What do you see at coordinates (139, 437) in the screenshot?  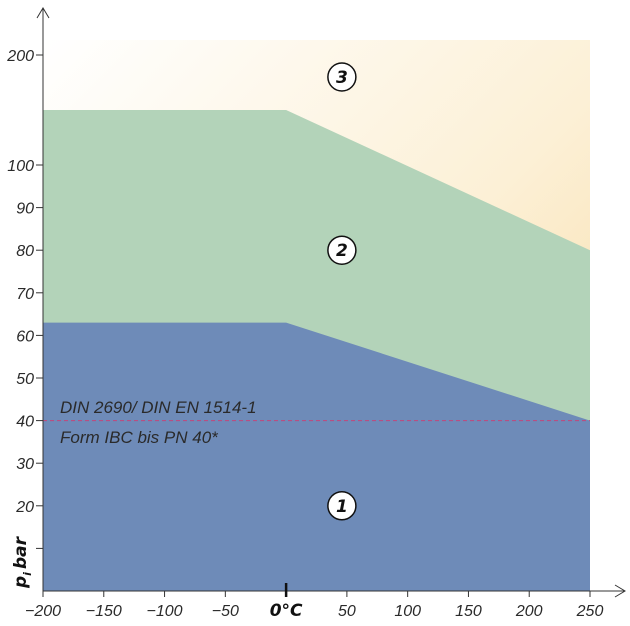 I see `annotation-form: Form IBC bis PN 40*` at bounding box center [139, 437].